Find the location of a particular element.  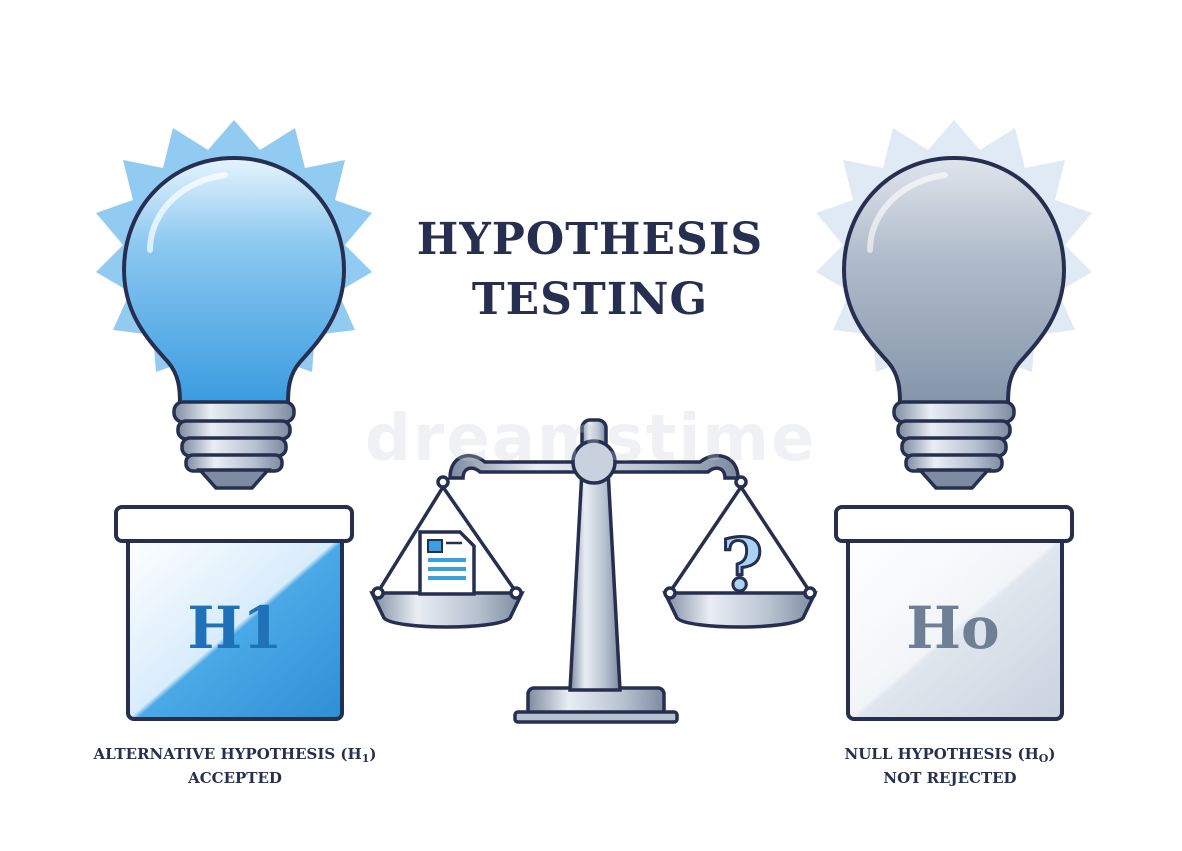

right-caption-line-2: NOT REJECTED is located at coordinates (950, 778).